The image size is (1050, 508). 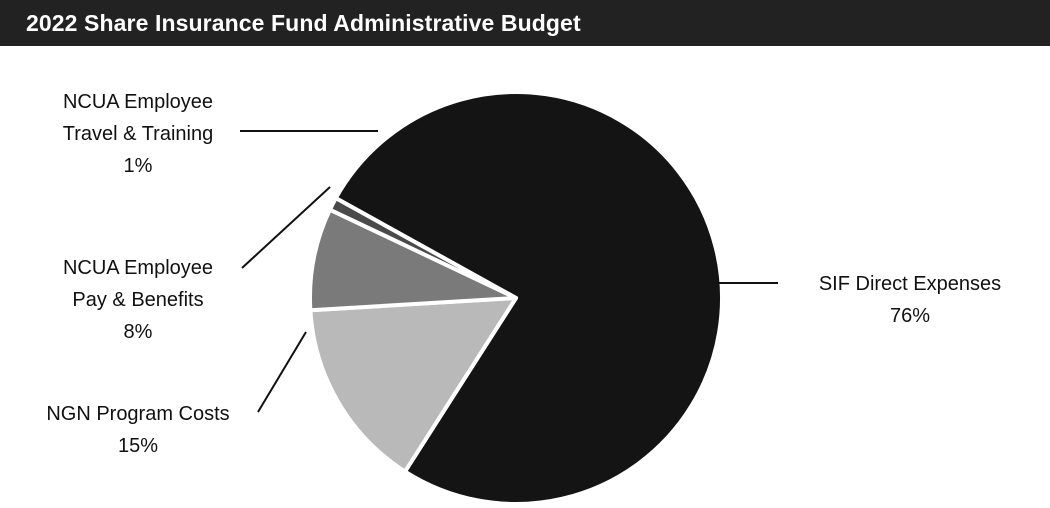 What do you see at coordinates (138, 166) in the screenshot?
I see `slice-label-percent: 1%` at bounding box center [138, 166].